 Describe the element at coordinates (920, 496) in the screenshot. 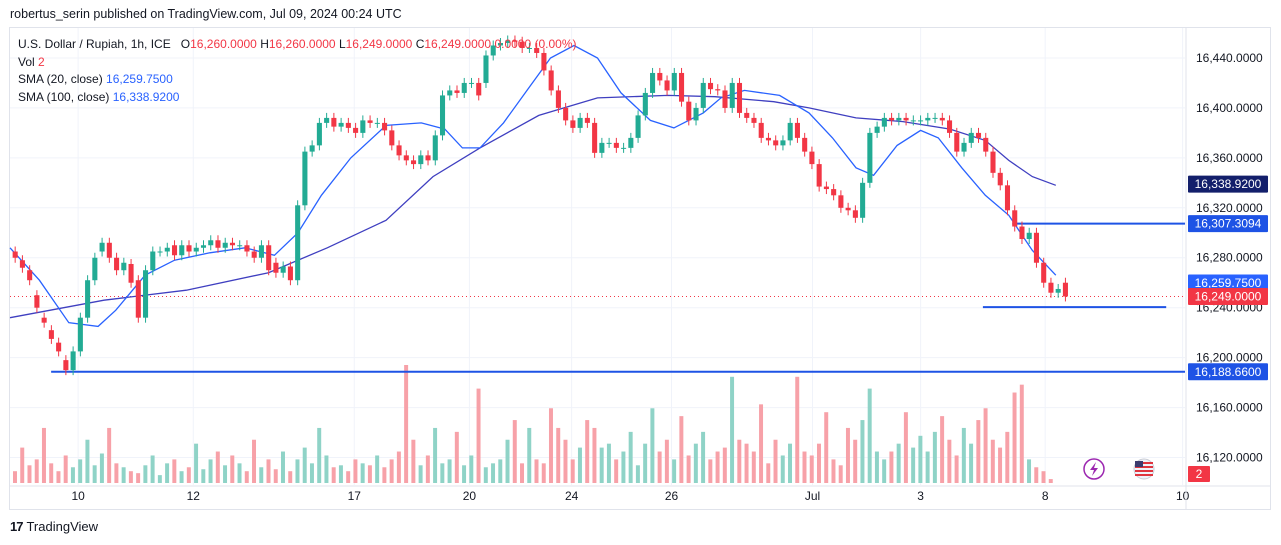

I see `x-tick-label: 3` at that location.